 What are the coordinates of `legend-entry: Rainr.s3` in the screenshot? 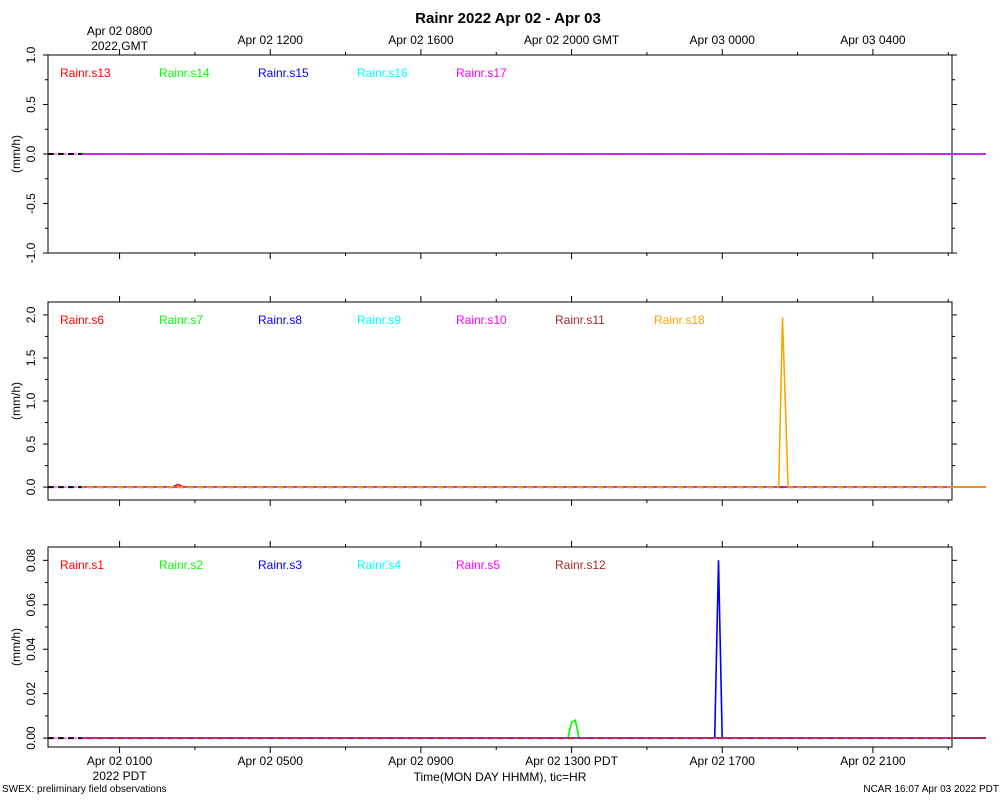 It's located at (280, 565).